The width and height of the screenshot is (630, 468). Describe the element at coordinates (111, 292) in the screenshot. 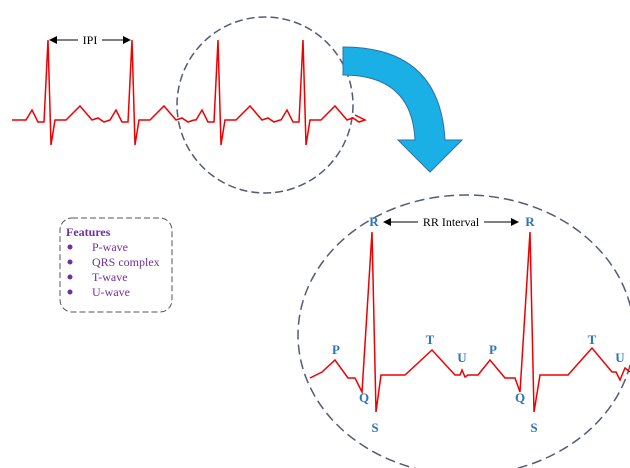

I see `feature-item: U-wave` at that location.